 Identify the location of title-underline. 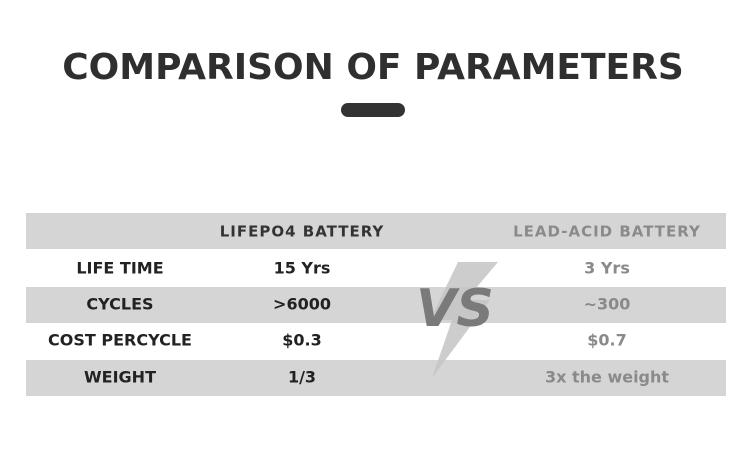
(373, 110).